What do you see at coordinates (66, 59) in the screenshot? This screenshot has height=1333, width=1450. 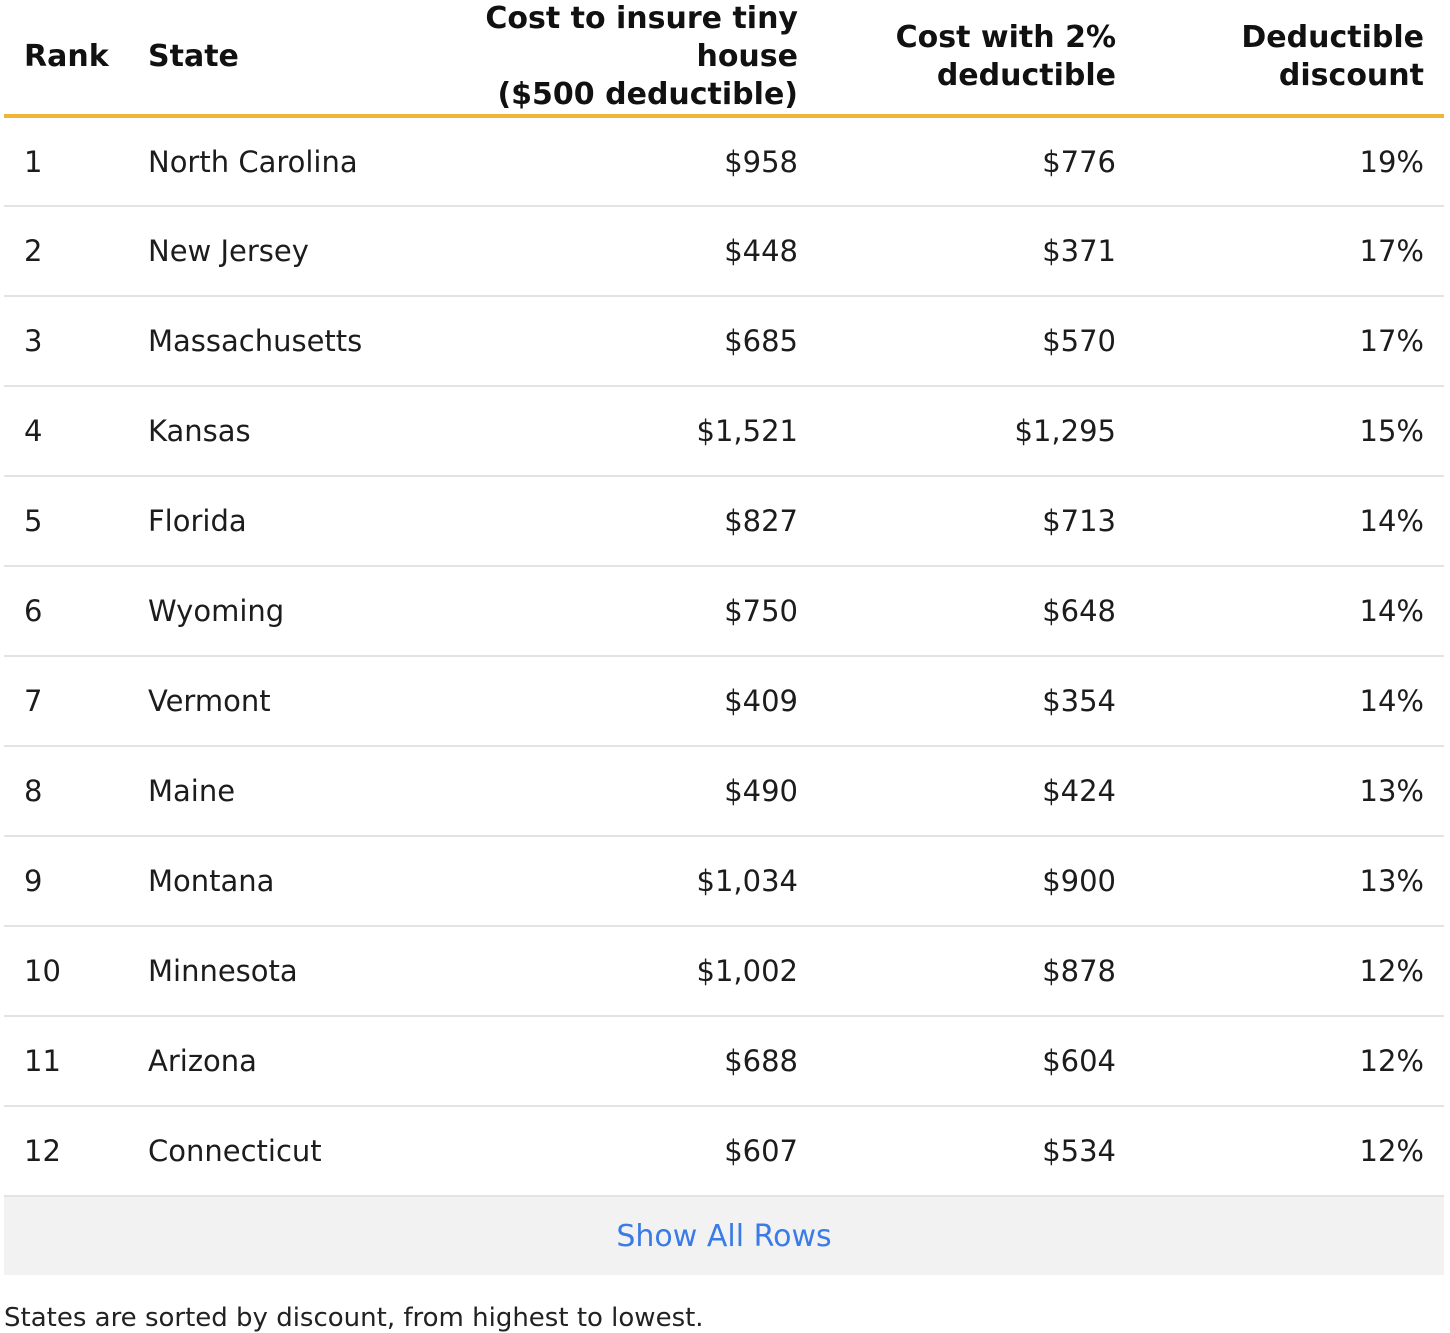 I see `header-rank: Rank` at bounding box center [66, 59].